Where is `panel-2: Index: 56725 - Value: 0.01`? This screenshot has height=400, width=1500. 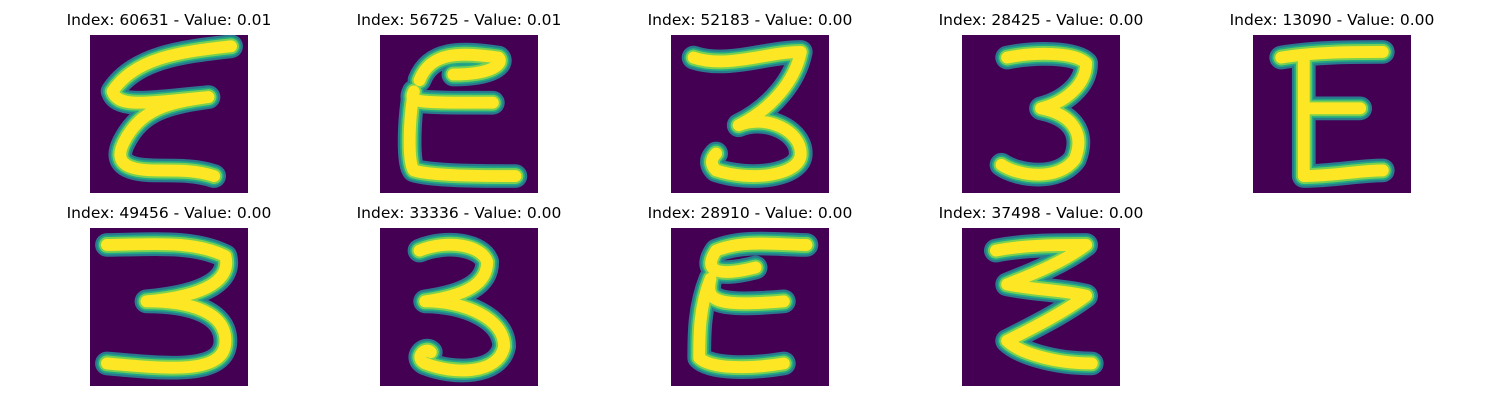 panel-2: Index: 56725 - Value: 0.01 is located at coordinates (459, 101).